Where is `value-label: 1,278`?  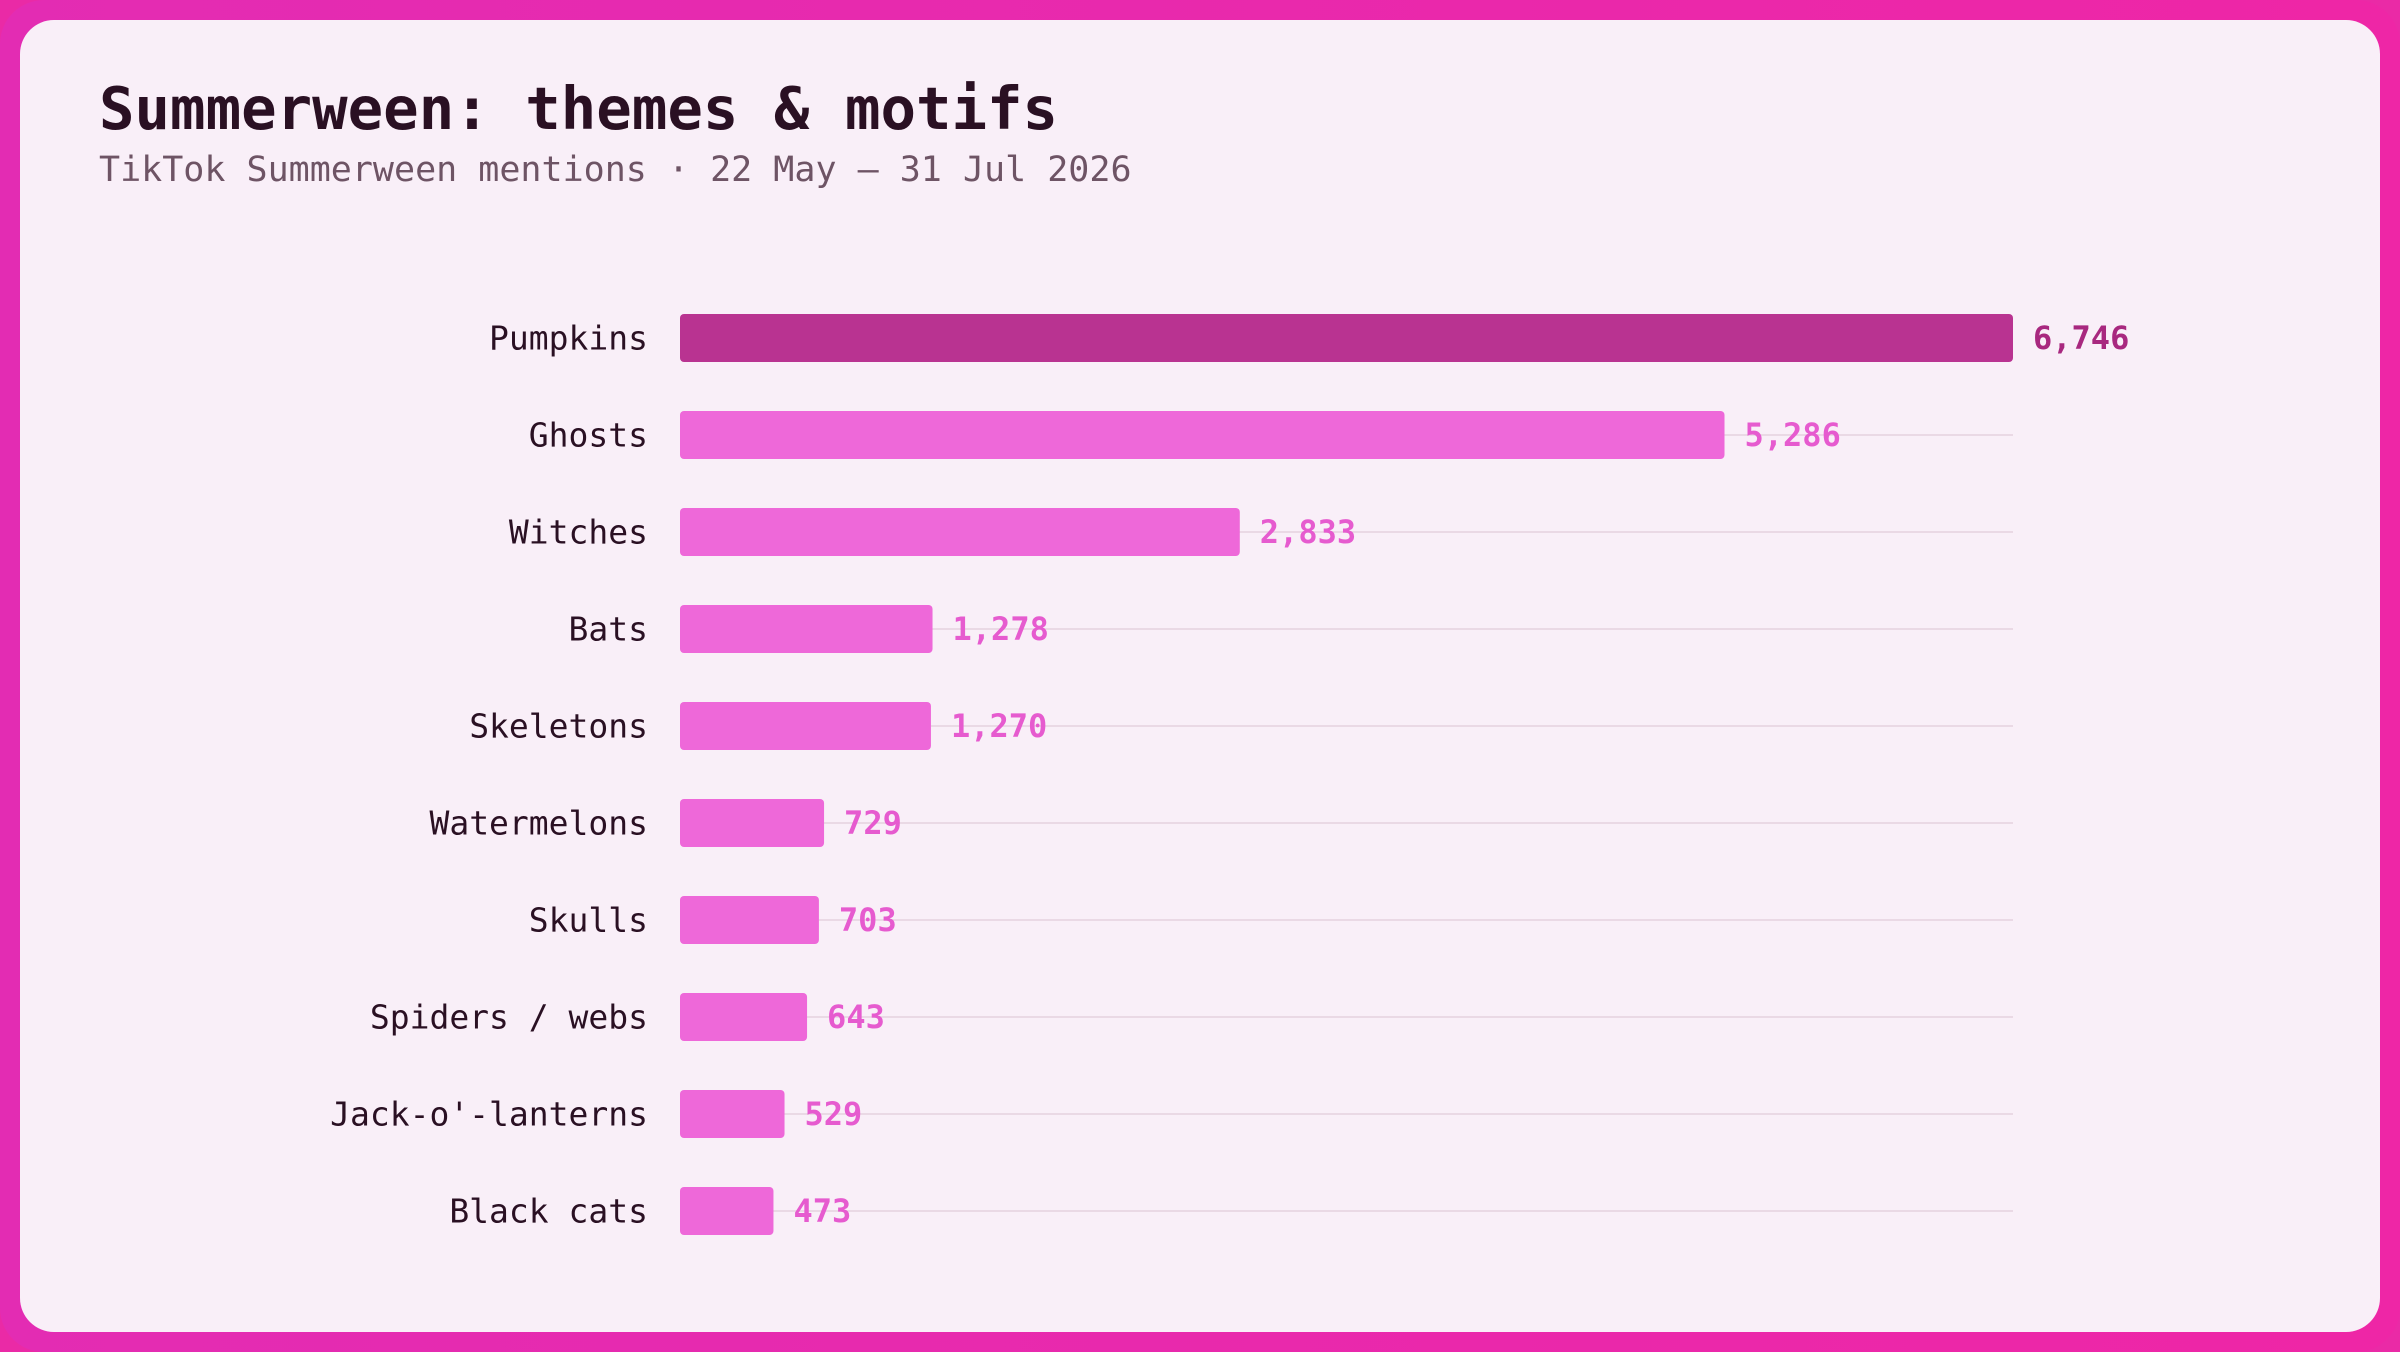
value-label: 1,278 is located at coordinates (1001, 629).